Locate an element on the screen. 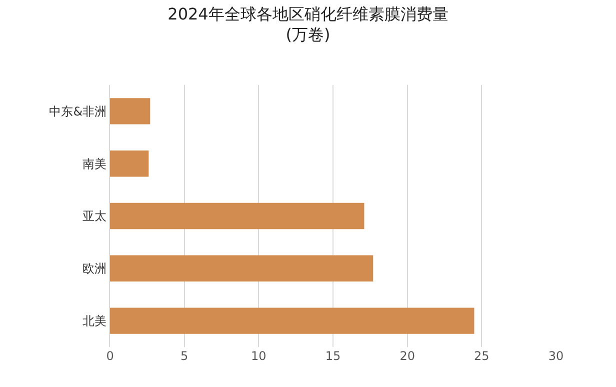  x-tick-label: 20 is located at coordinates (407, 356).